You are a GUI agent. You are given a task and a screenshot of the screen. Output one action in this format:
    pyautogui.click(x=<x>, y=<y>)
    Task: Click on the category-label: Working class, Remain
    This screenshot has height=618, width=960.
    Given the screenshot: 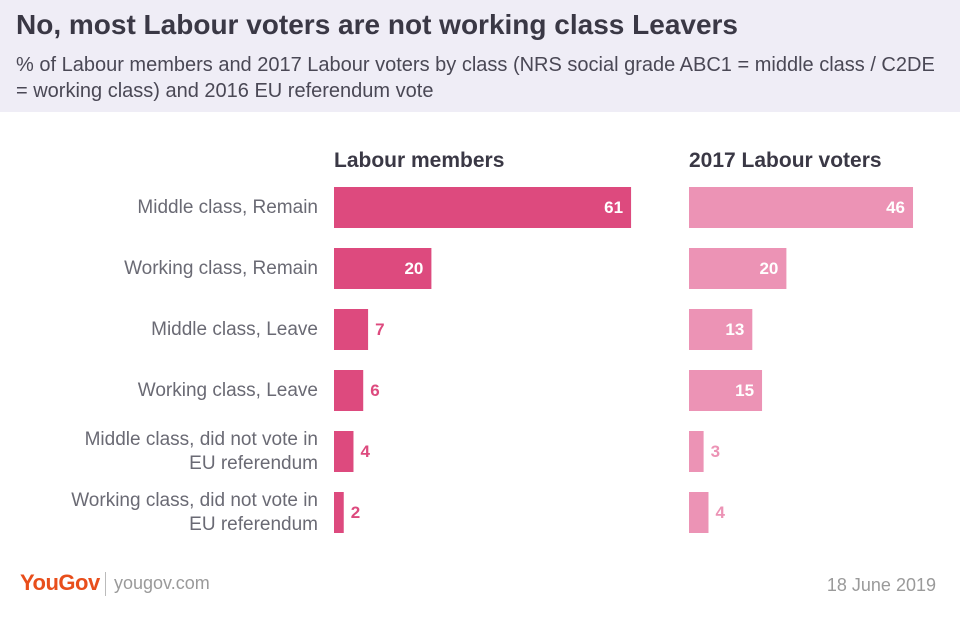 What is the action you would take?
    pyautogui.click(x=221, y=268)
    